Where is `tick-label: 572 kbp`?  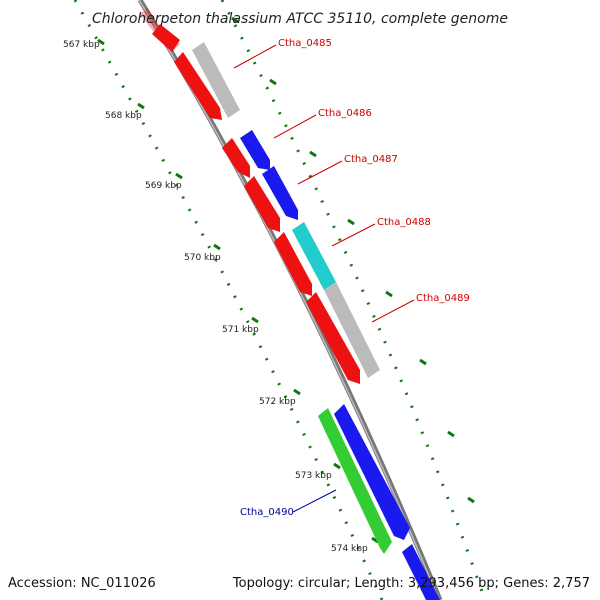
tick-label: 572 kbp is located at coordinates (277, 402).